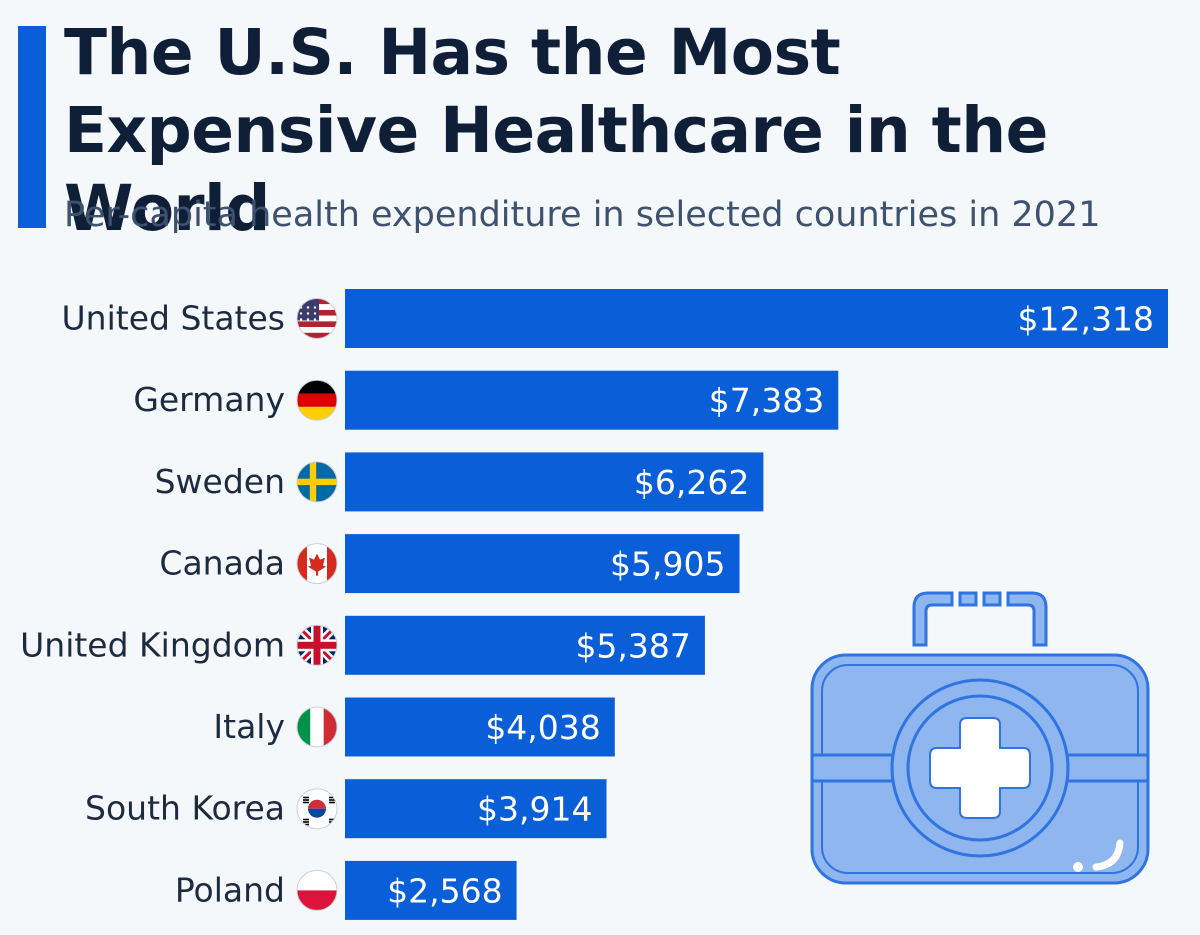  I want to click on data-label: $5,905, so click(667, 564).